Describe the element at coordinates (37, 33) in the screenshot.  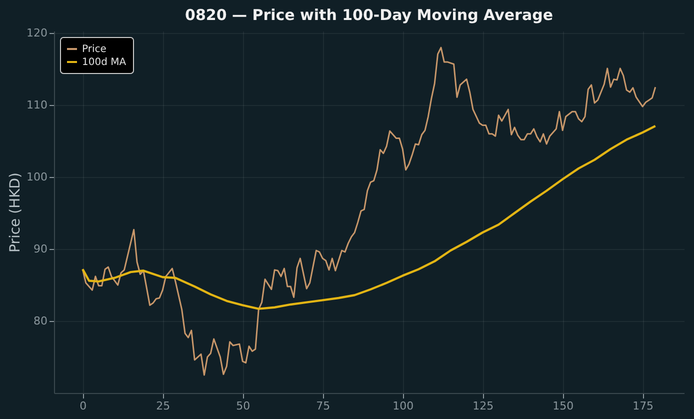
I see `y-tick-label: 120` at that location.